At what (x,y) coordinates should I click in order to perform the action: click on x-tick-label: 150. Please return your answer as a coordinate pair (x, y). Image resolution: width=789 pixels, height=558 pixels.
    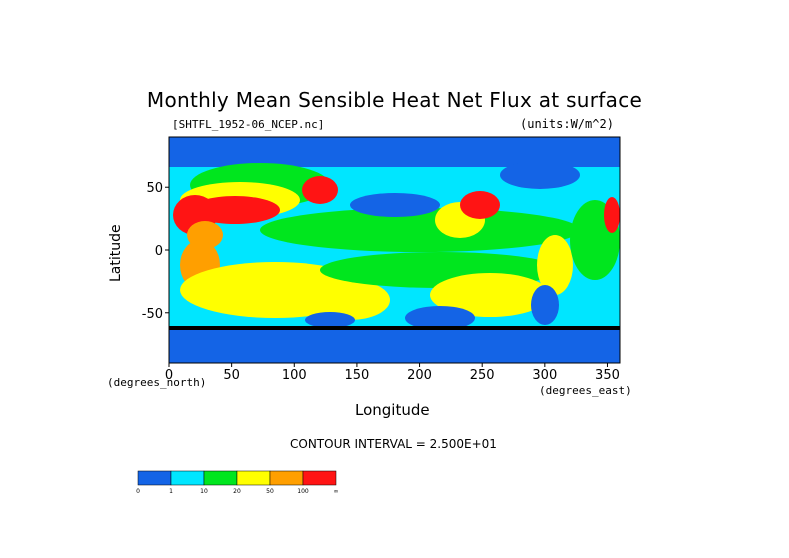
    Looking at the image, I should click on (357, 375).